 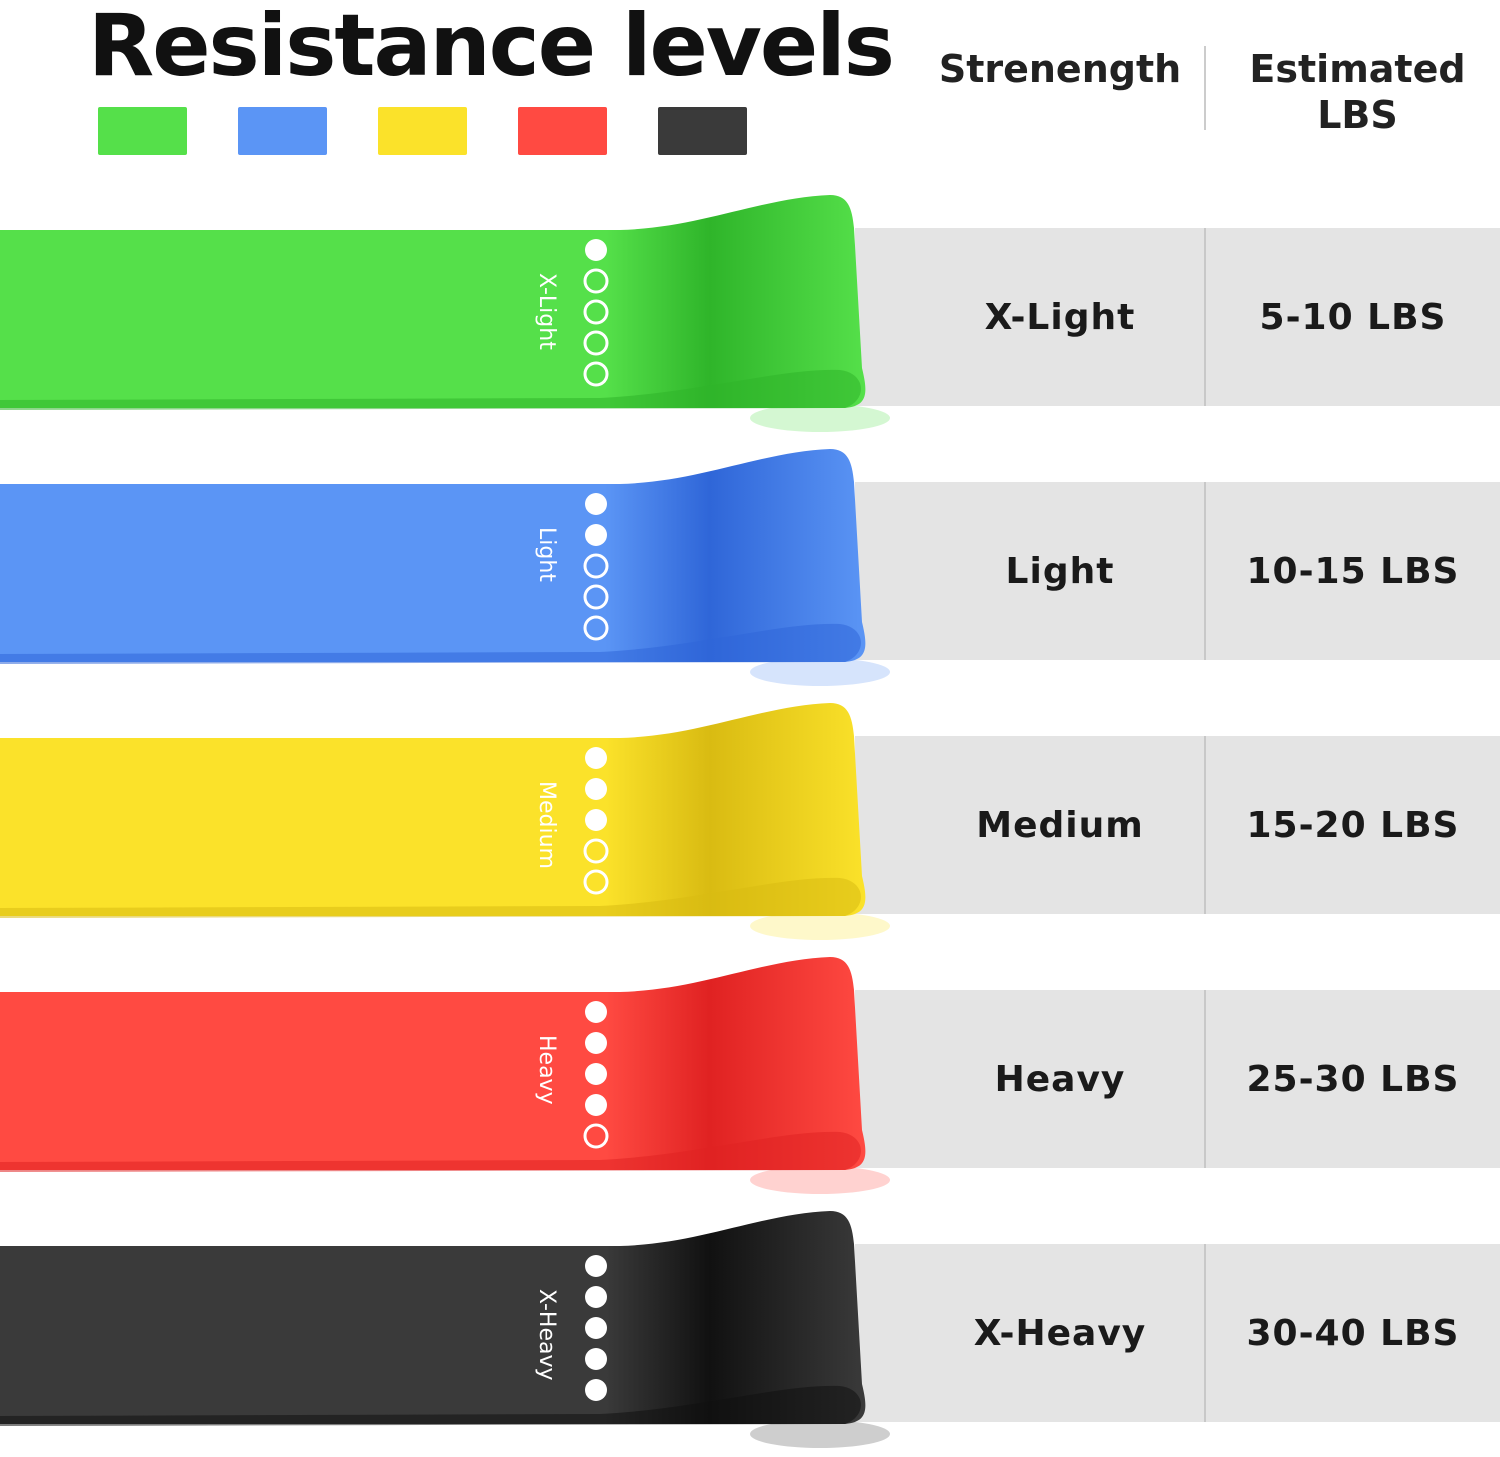 I want to click on swatch-light, so click(x=282, y=131).